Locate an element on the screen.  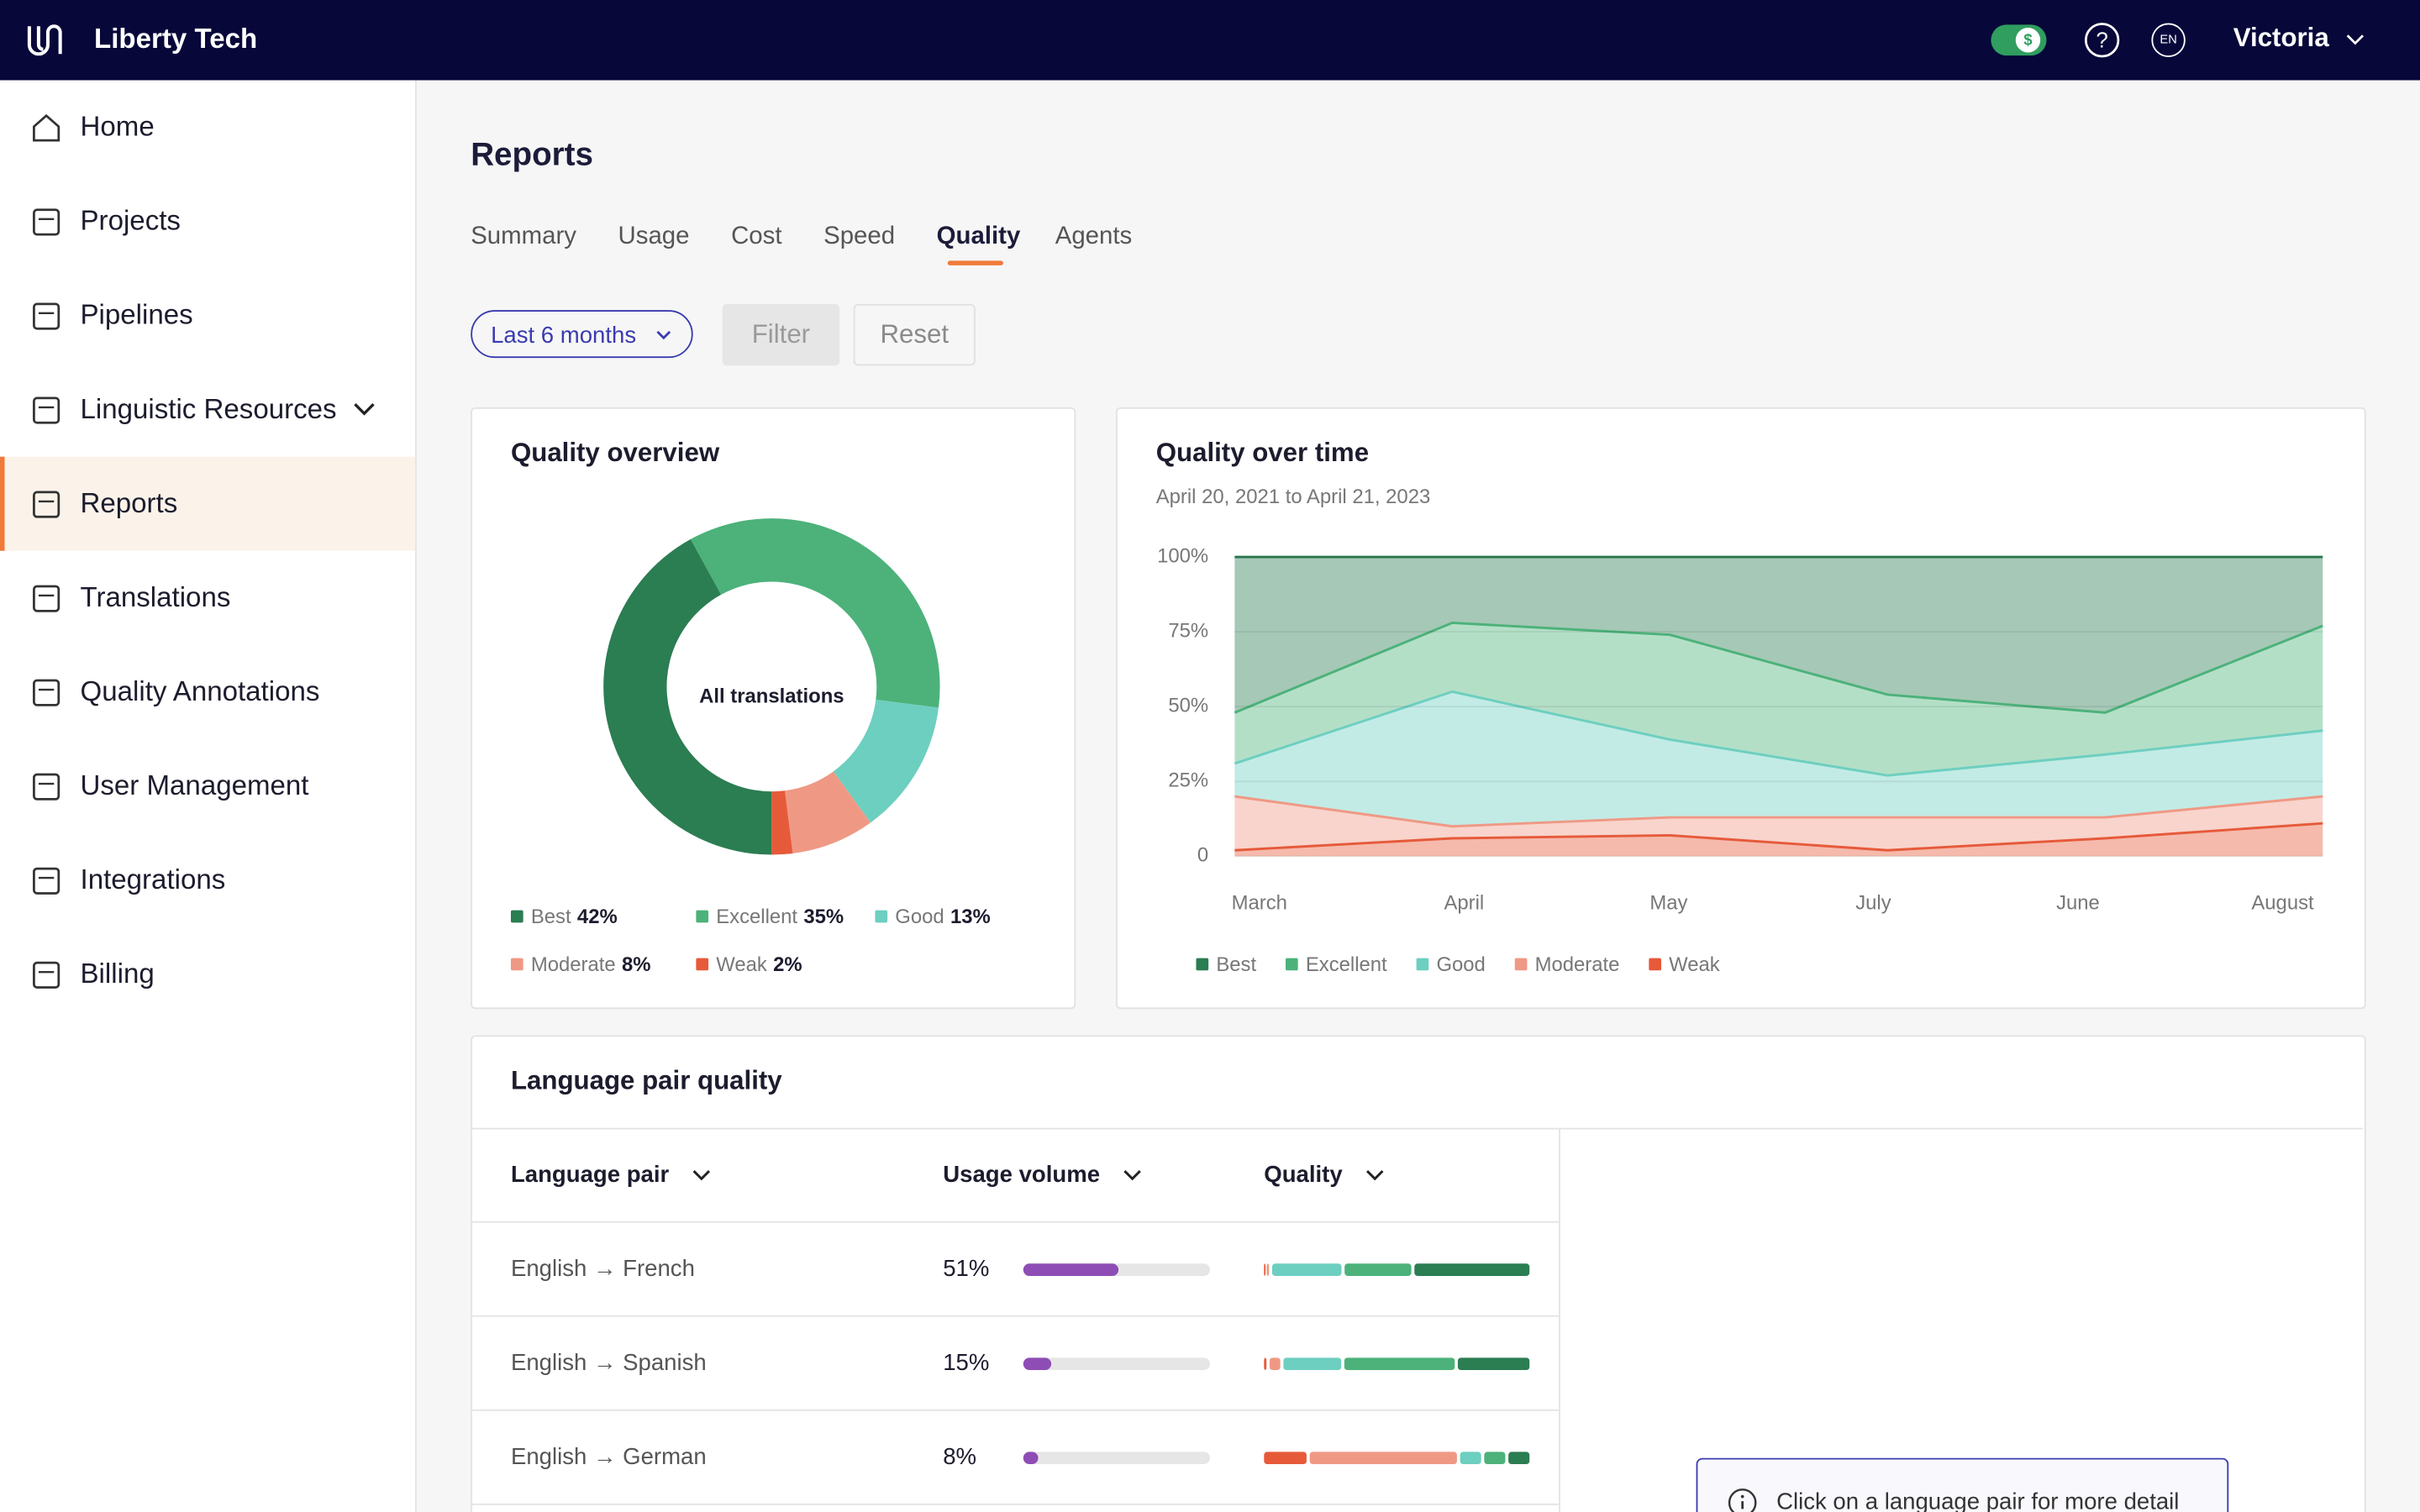
language-button: EN is located at coordinates (2168, 40).